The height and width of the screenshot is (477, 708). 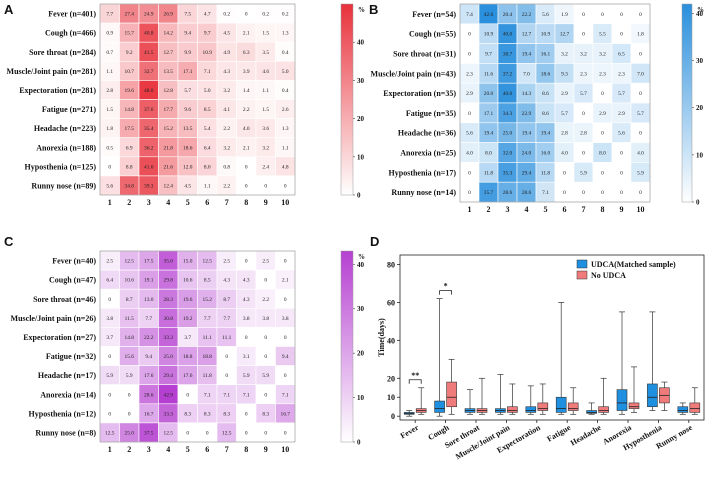 I want to click on cell-value: 18.8, so click(x=188, y=357).